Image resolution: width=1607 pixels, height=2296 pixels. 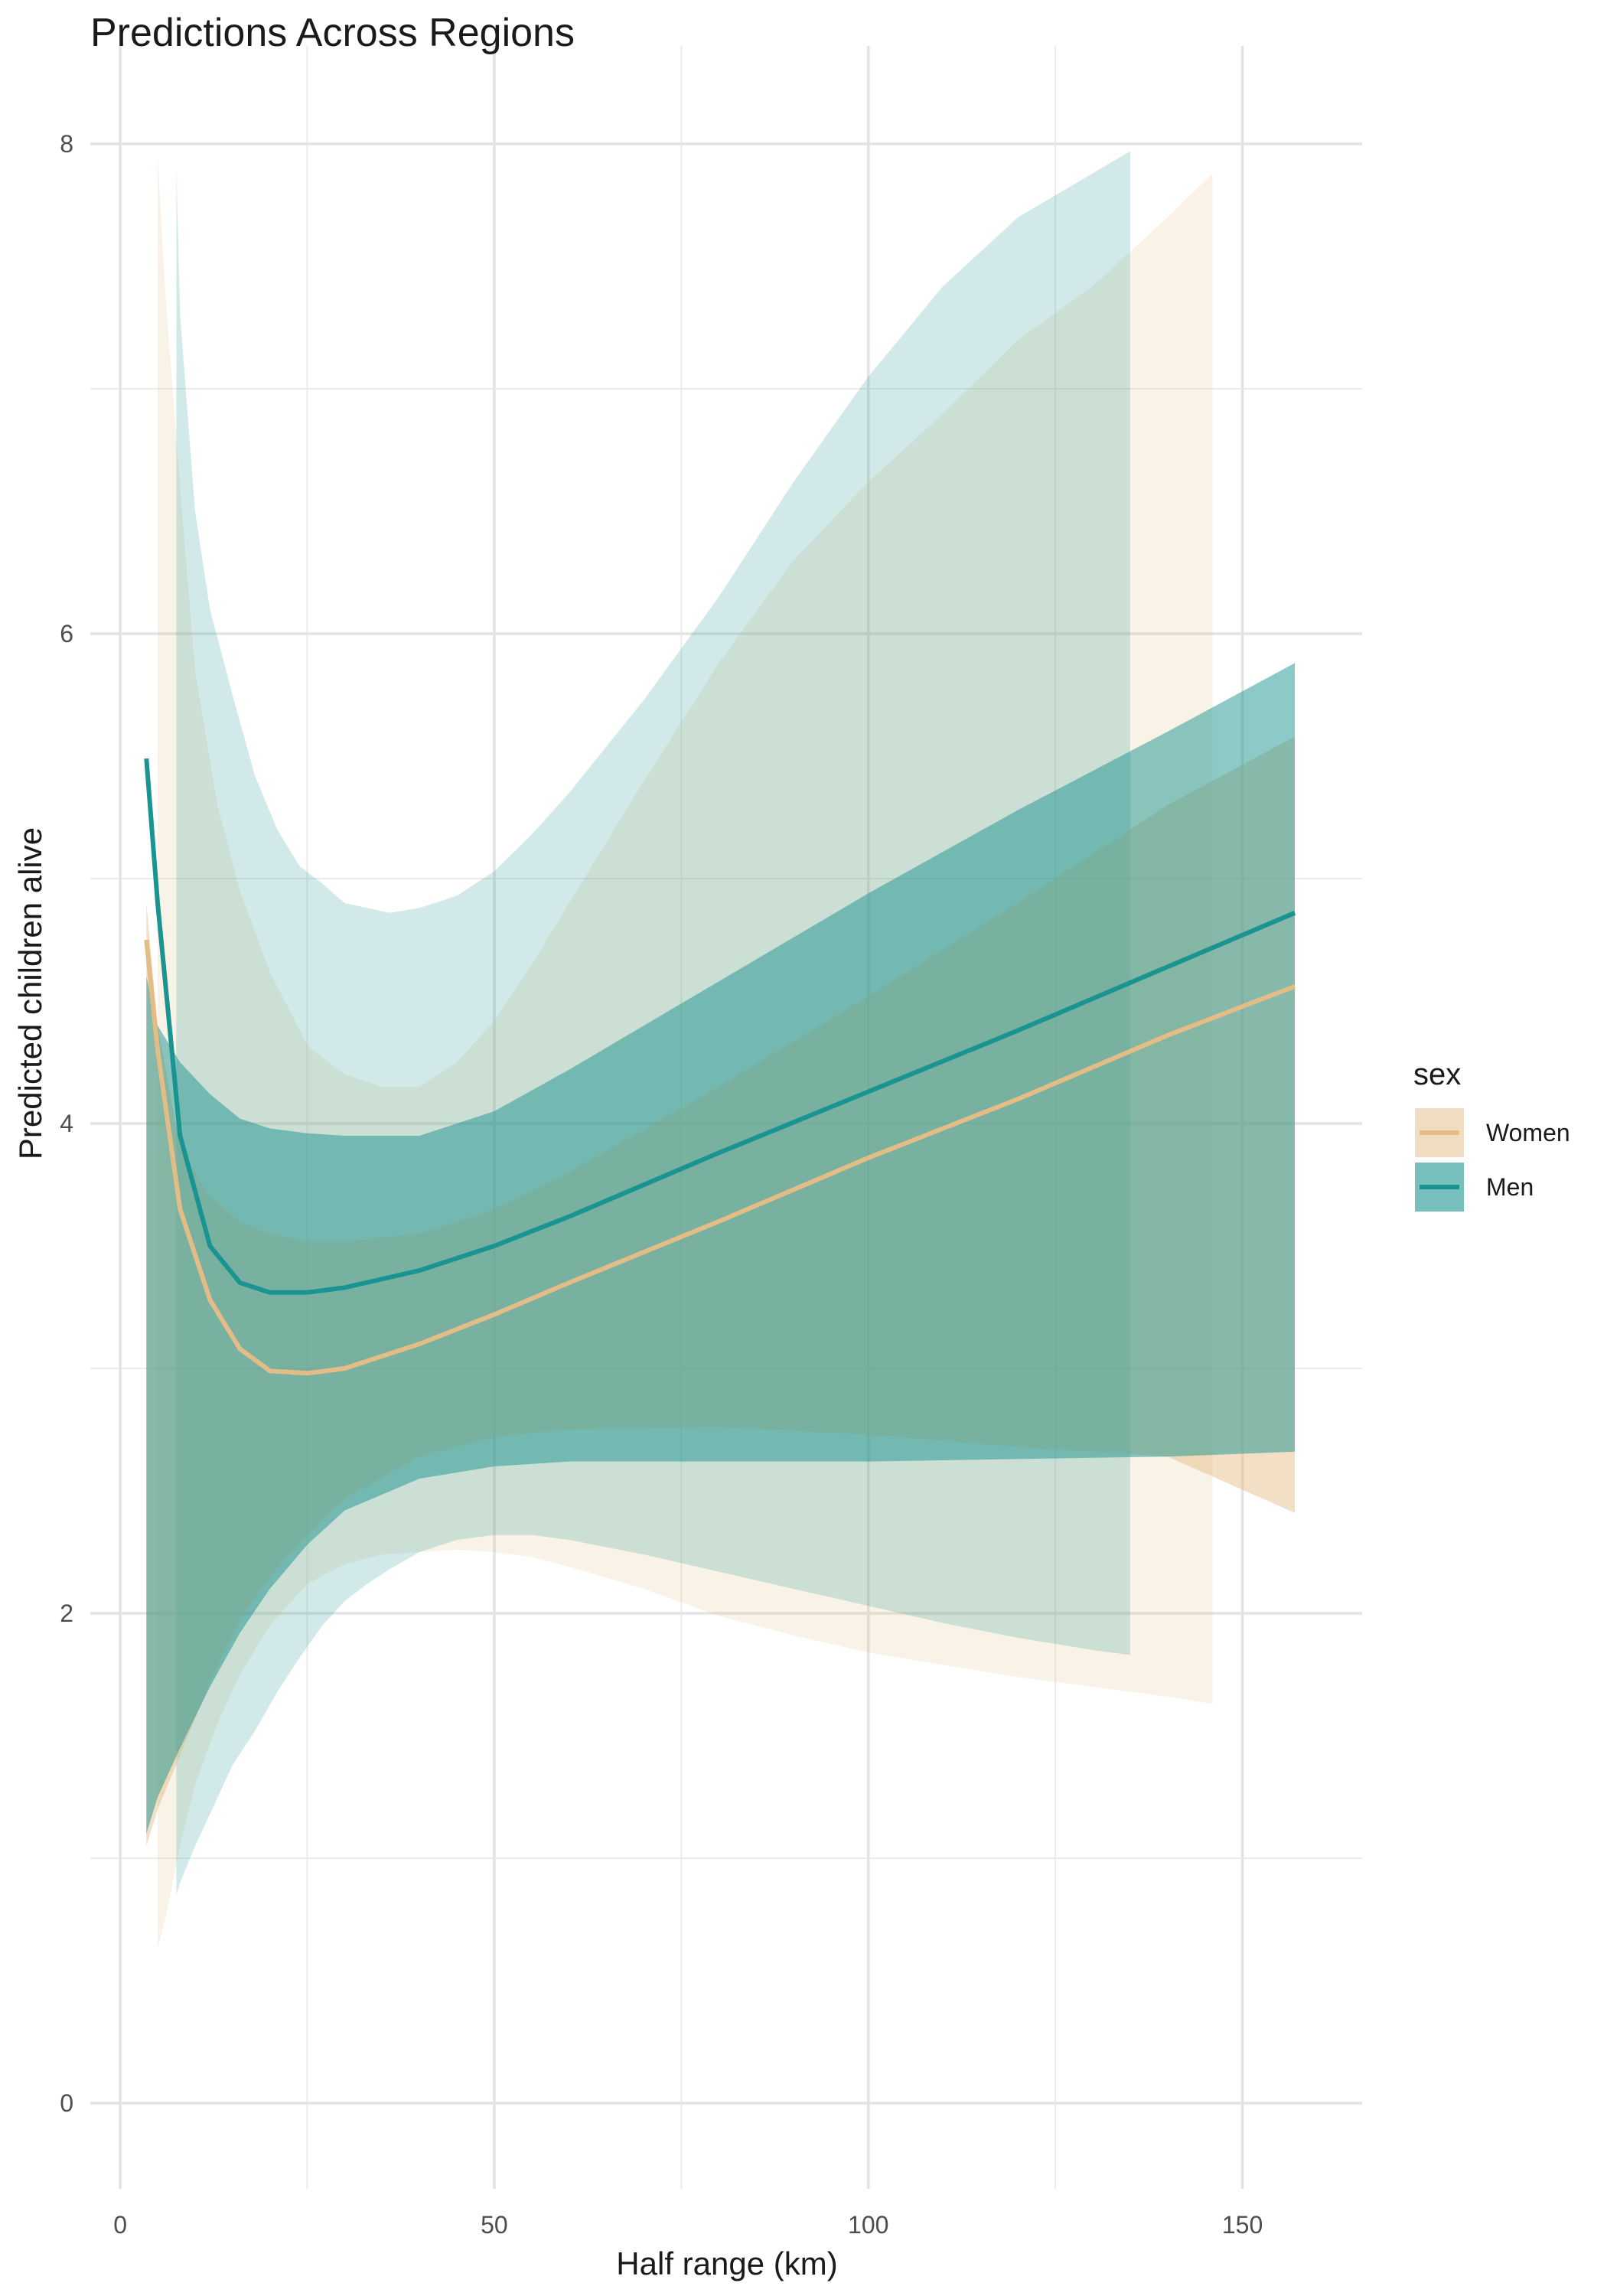 What do you see at coordinates (66, 1613) in the screenshot?
I see `y-tick-label: 2` at bounding box center [66, 1613].